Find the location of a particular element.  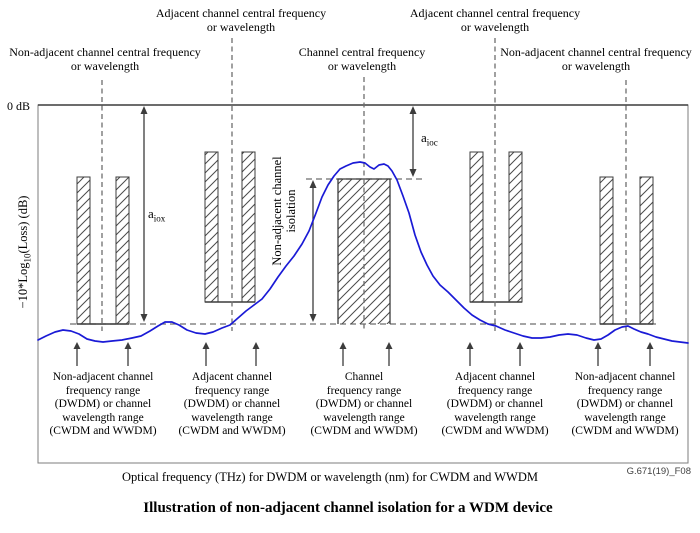

range-pointer-arrow-4-head is located at coordinates (343, 345).